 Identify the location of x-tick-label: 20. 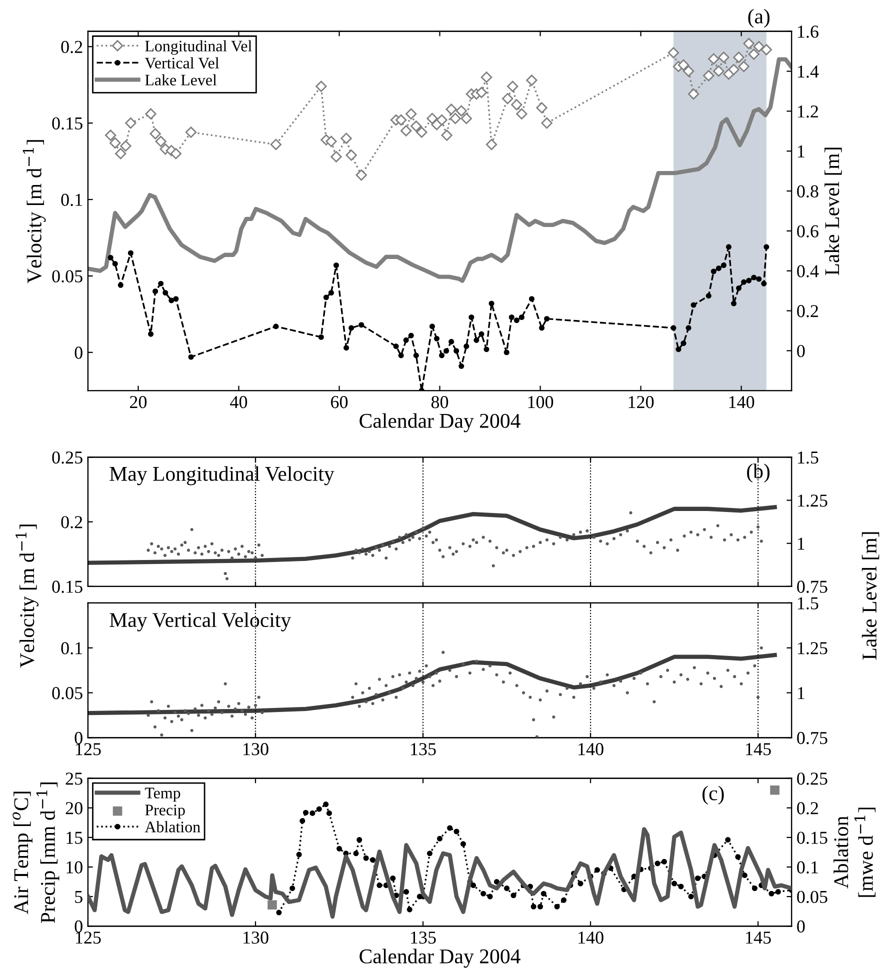
(138, 402).